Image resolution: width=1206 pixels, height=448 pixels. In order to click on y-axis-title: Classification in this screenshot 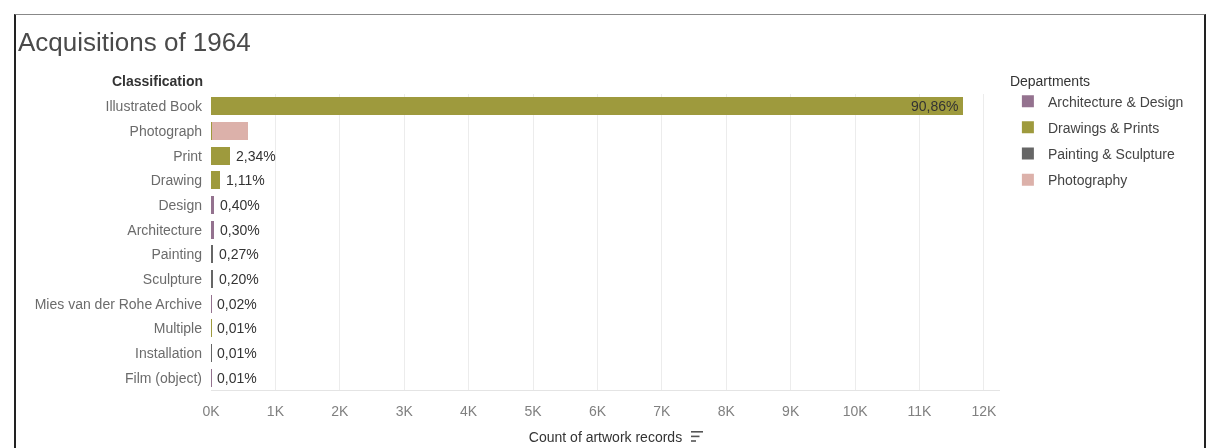, I will do `click(158, 81)`.